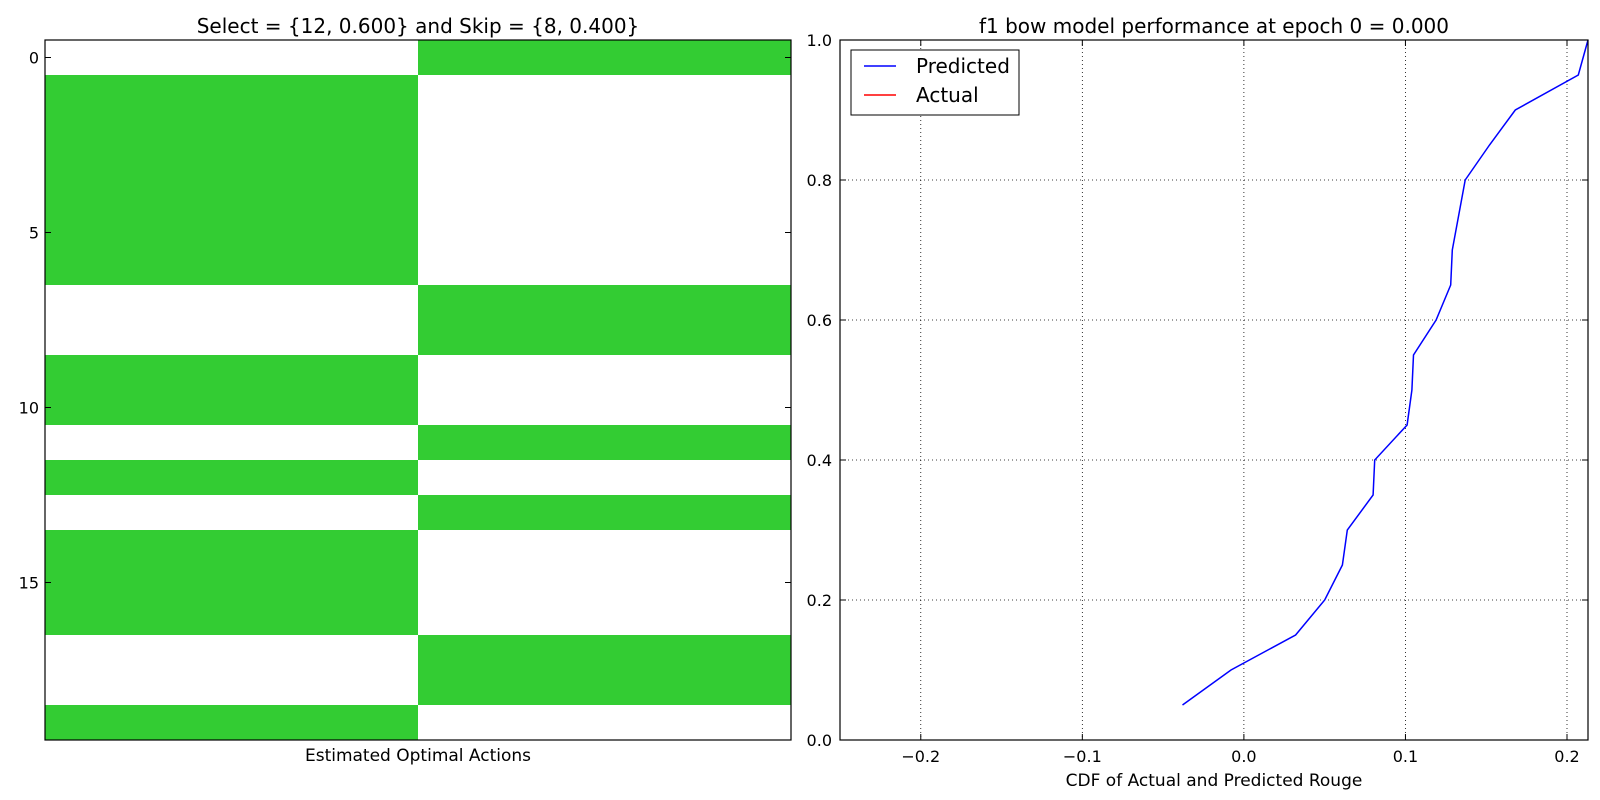 This screenshot has width=1600, height=800. I want to click on y-tick-label: 0.2, so click(819, 600).